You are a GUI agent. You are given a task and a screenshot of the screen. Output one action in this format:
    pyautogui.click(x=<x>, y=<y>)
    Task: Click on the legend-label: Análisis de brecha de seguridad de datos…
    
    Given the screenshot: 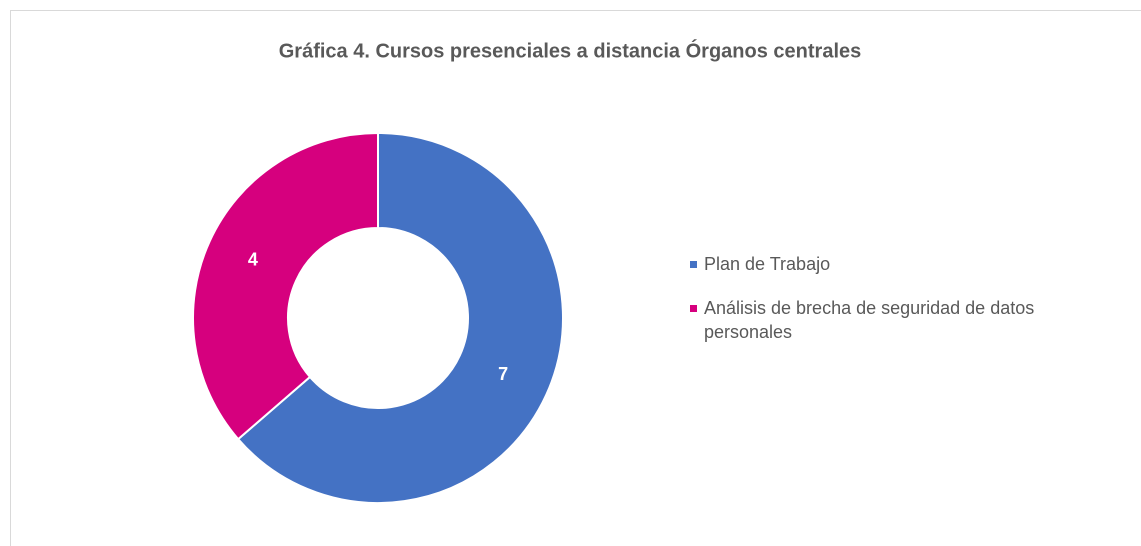 What is the action you would take?
    pyautogui.click(x=869, y=320)
    